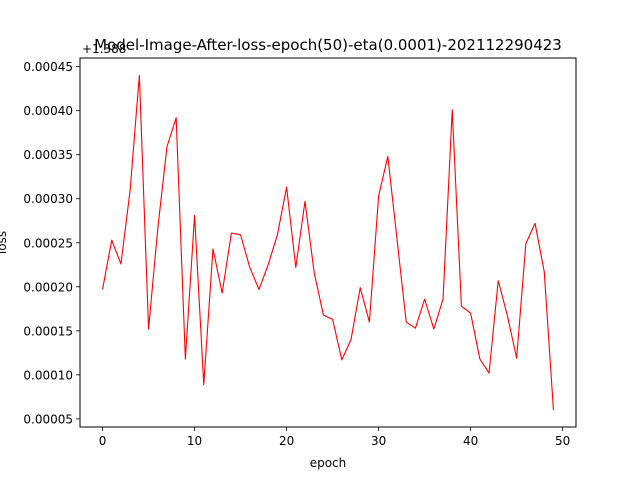 This screenshot has height=480, width=640. I want to click on y-tick-label: 0.00010, so click(48, 375).